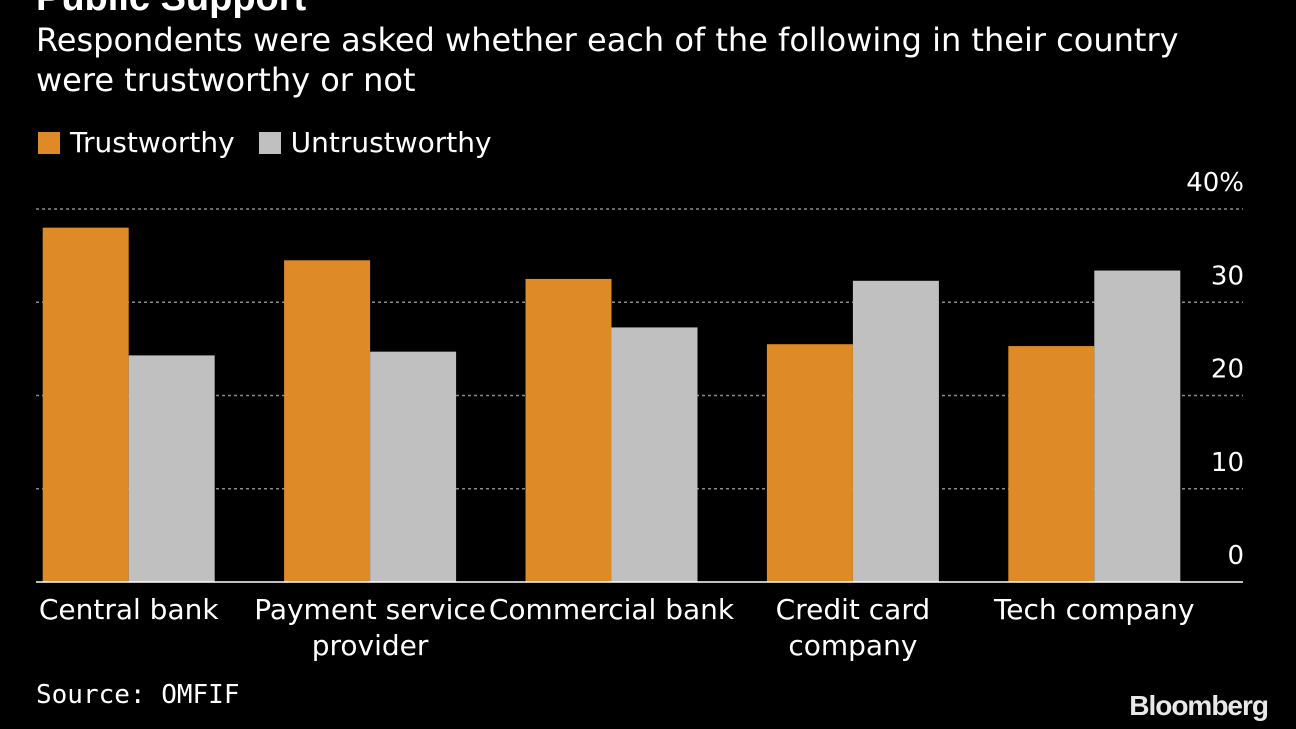 The width and height of the screenshot is (1296, 729). Describe the element at coordinates (853, 627) in the screenshot. I see `category-label: Credit card company` at that location.